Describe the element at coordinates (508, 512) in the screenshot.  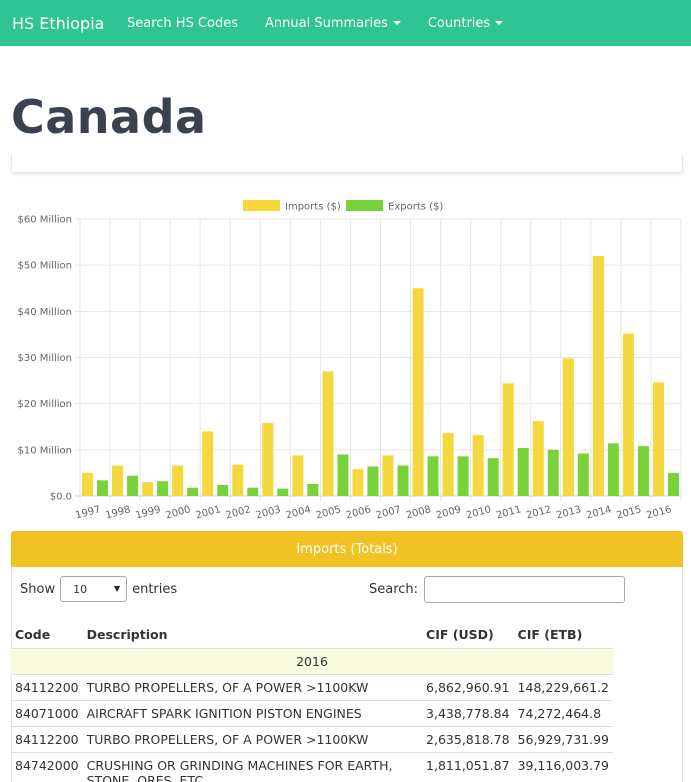
I see `x-tick-label: 2011` at that location.